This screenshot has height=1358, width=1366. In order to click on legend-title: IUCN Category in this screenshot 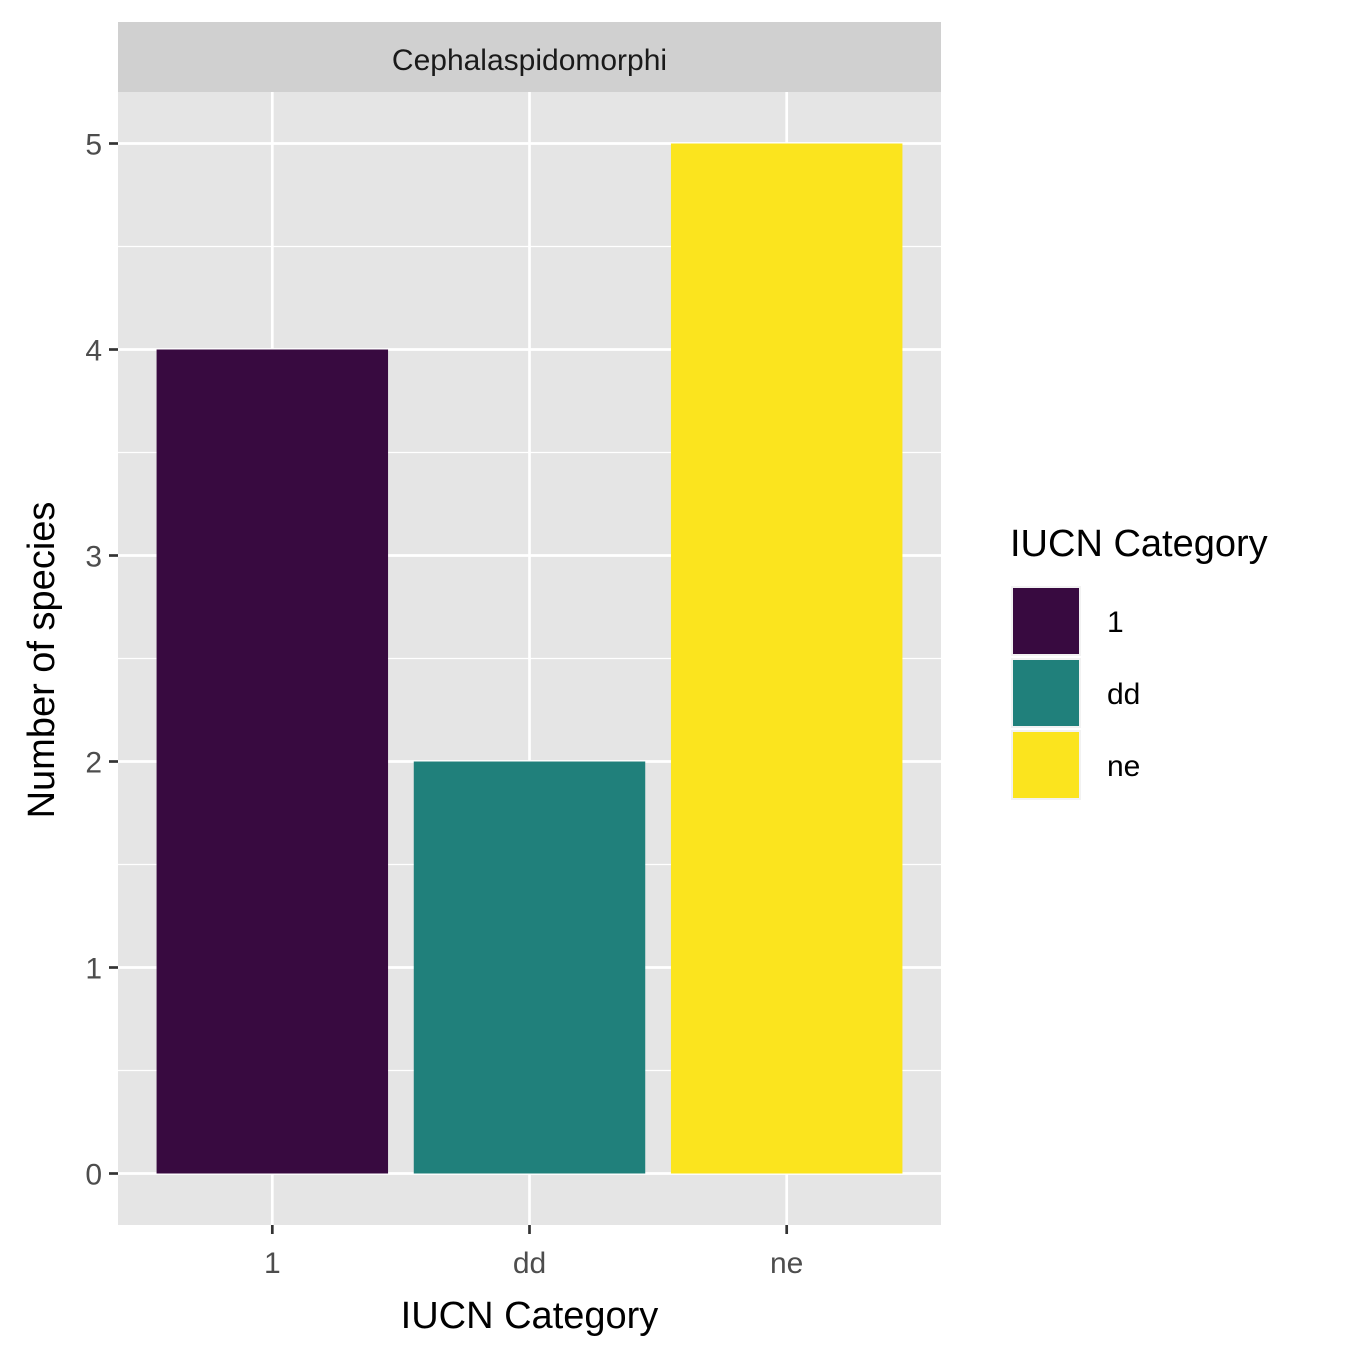, I will do `click(1139, 544)`.